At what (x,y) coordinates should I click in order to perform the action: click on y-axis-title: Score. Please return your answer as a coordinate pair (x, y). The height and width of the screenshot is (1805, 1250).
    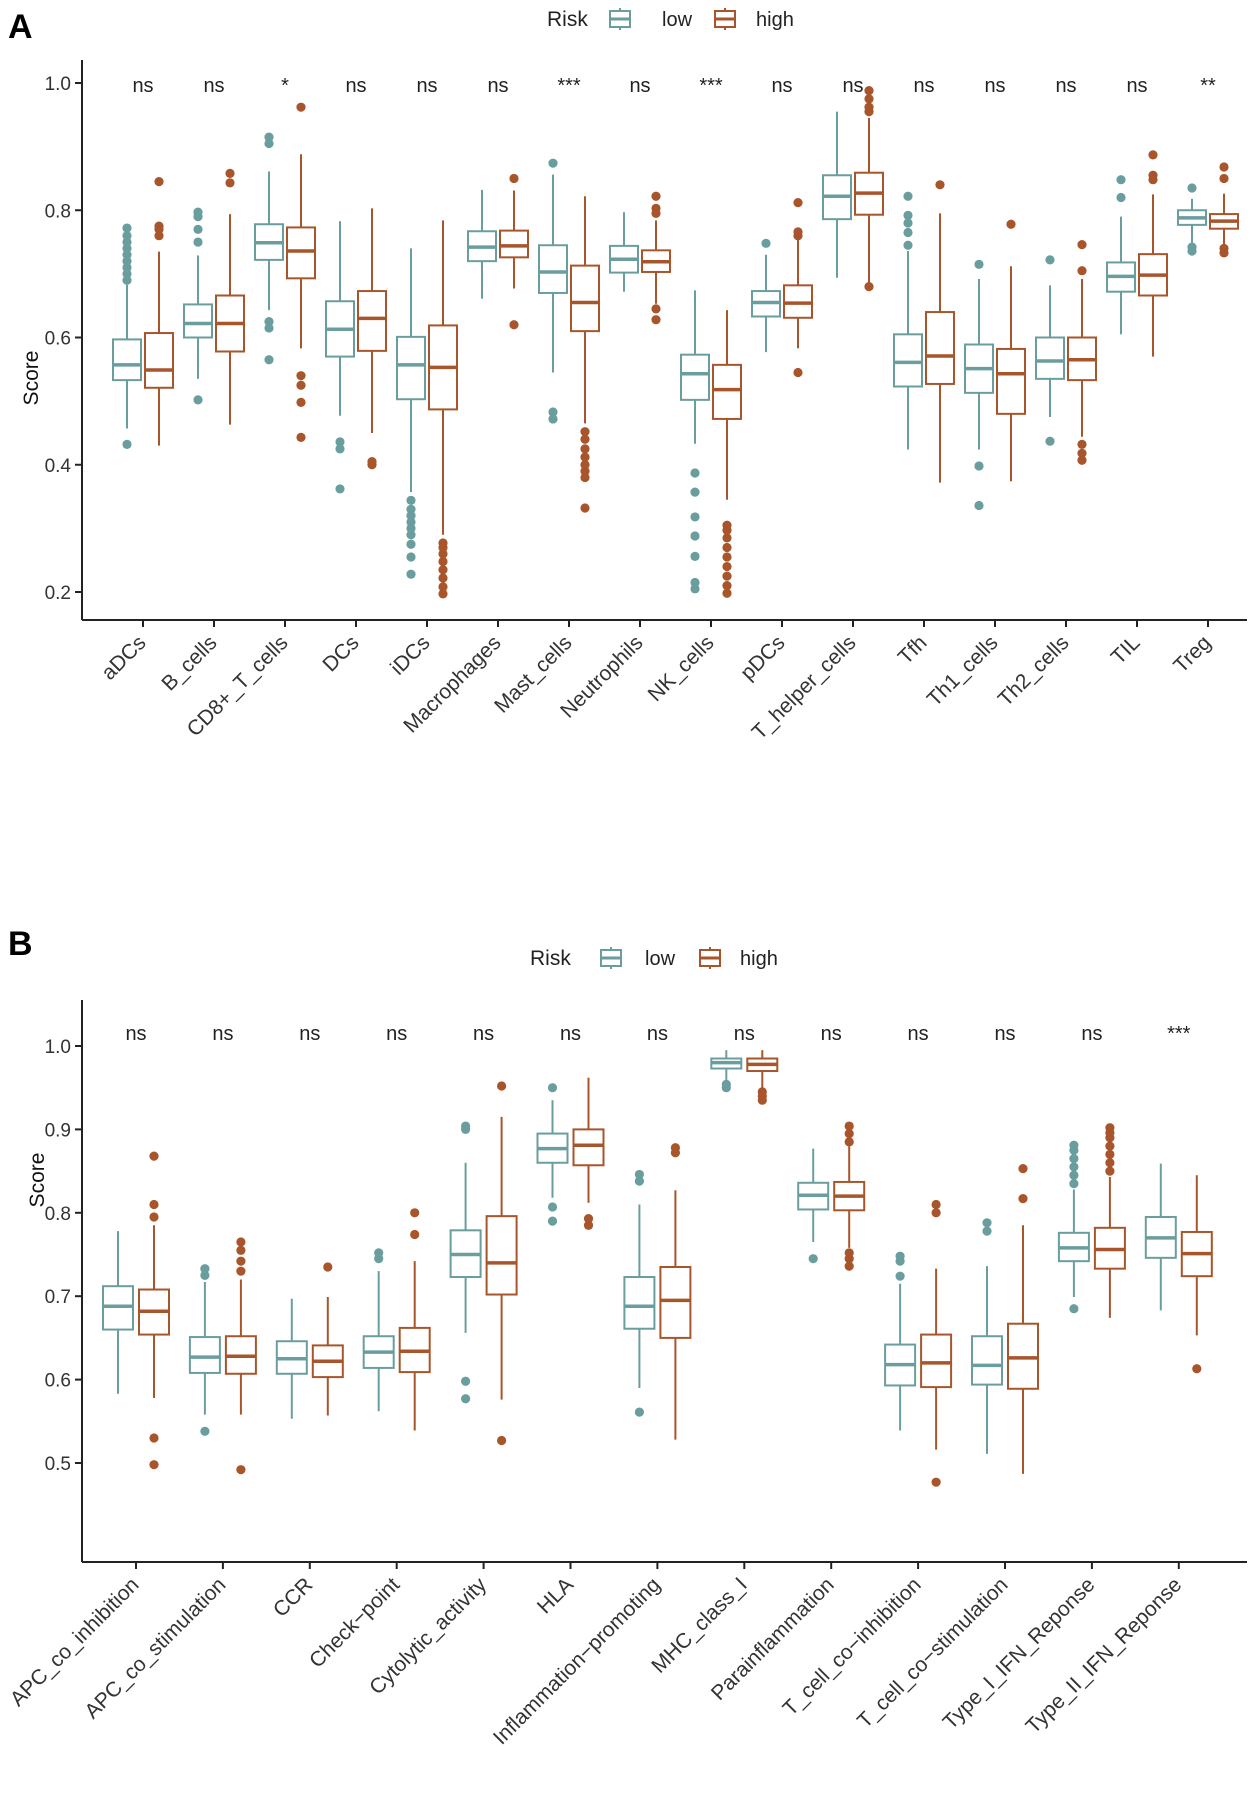
    Looking at the image, I should click on (37, 1180).